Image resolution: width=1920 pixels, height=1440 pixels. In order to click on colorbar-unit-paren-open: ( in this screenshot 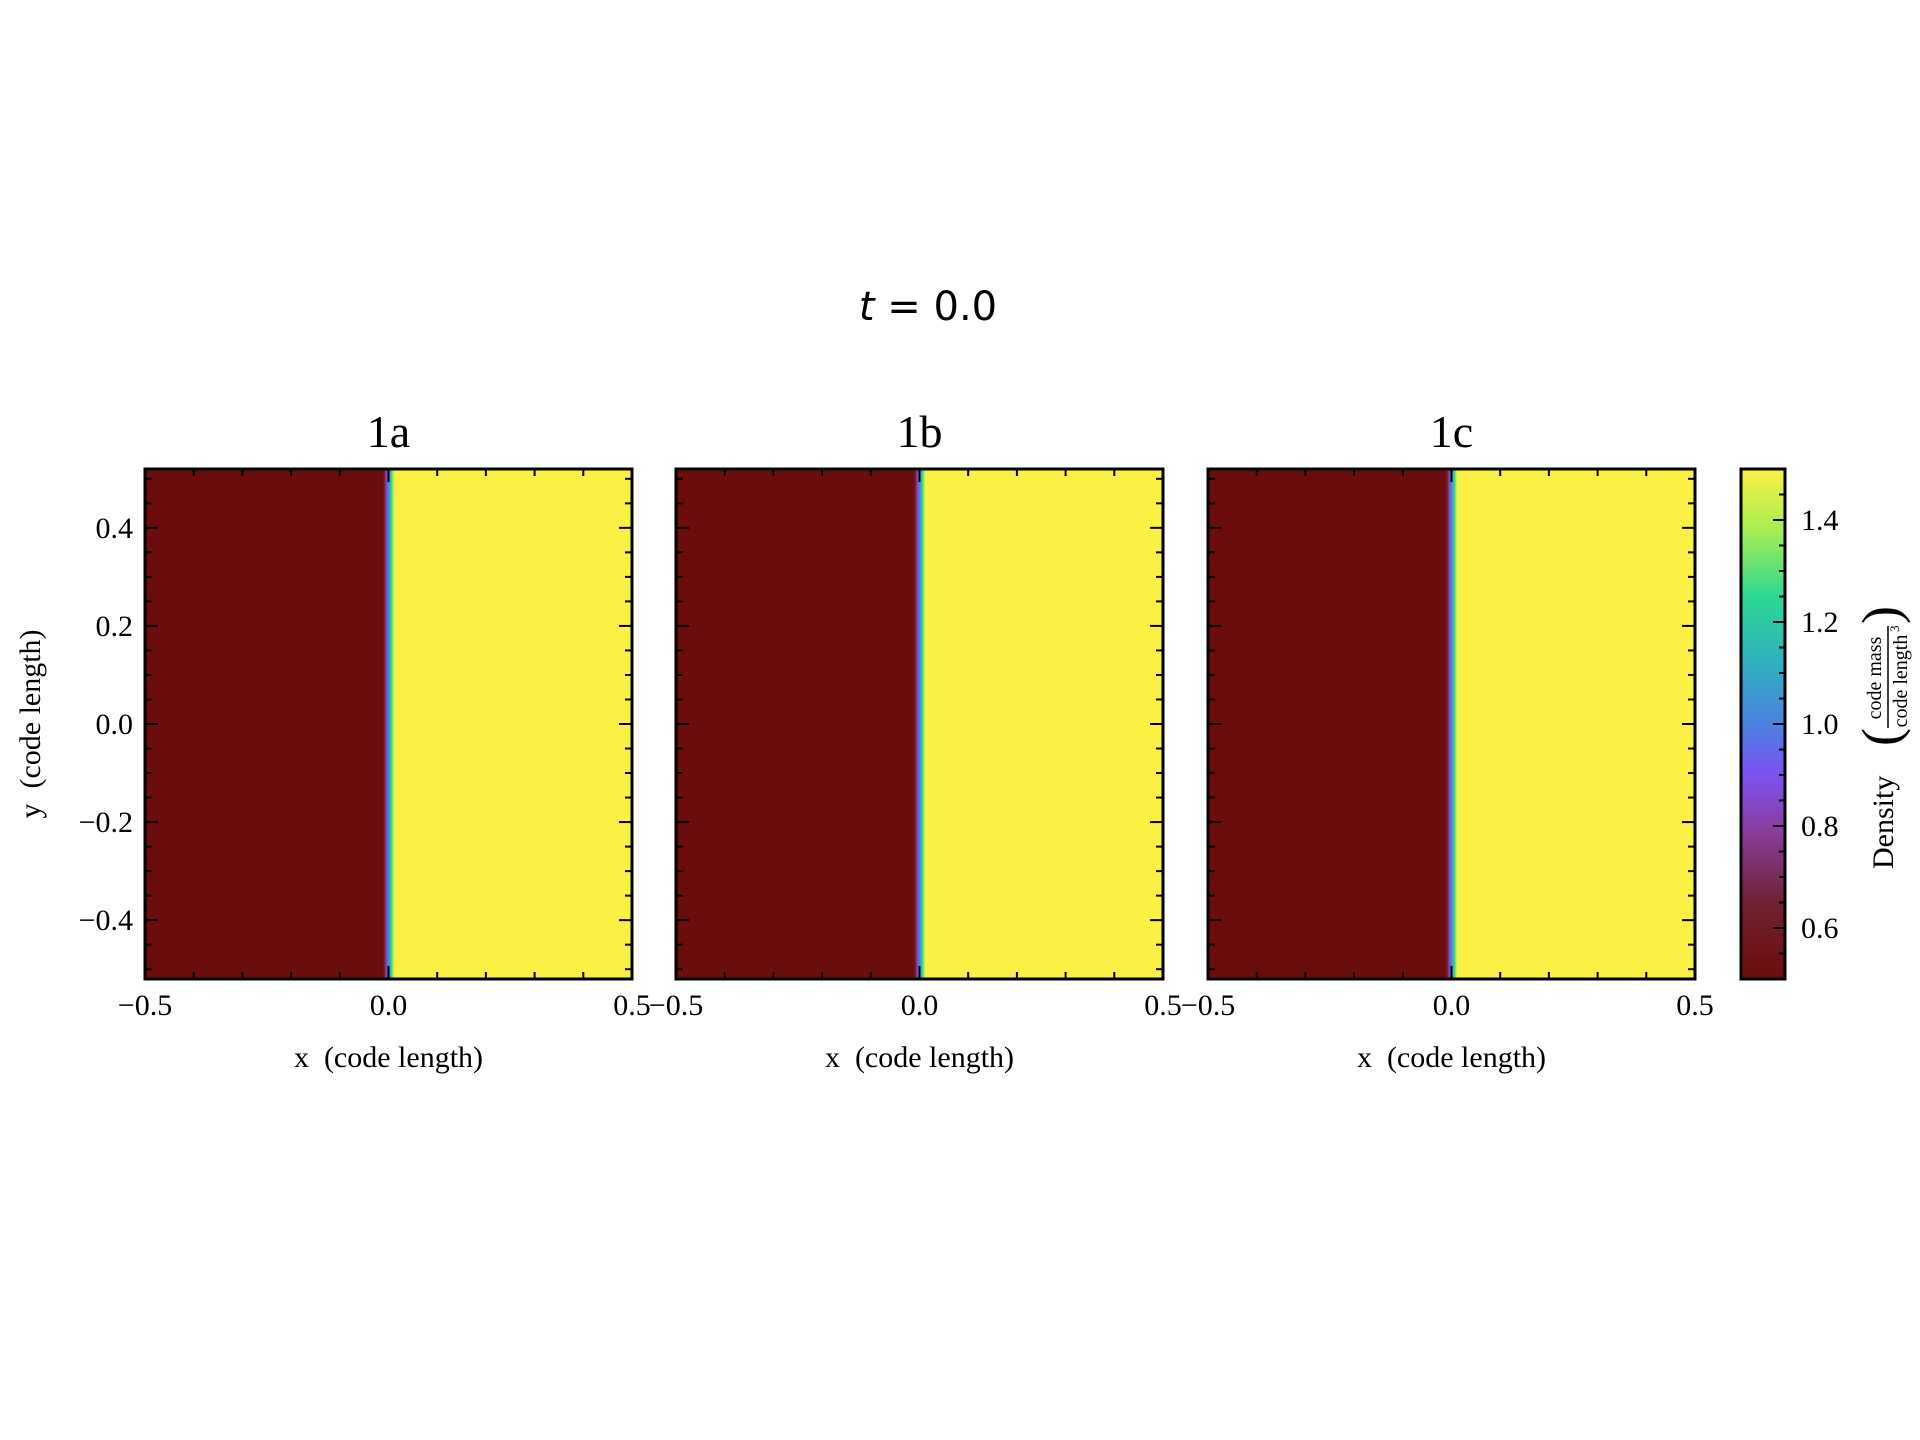, I will do `click(1881, 737)`.